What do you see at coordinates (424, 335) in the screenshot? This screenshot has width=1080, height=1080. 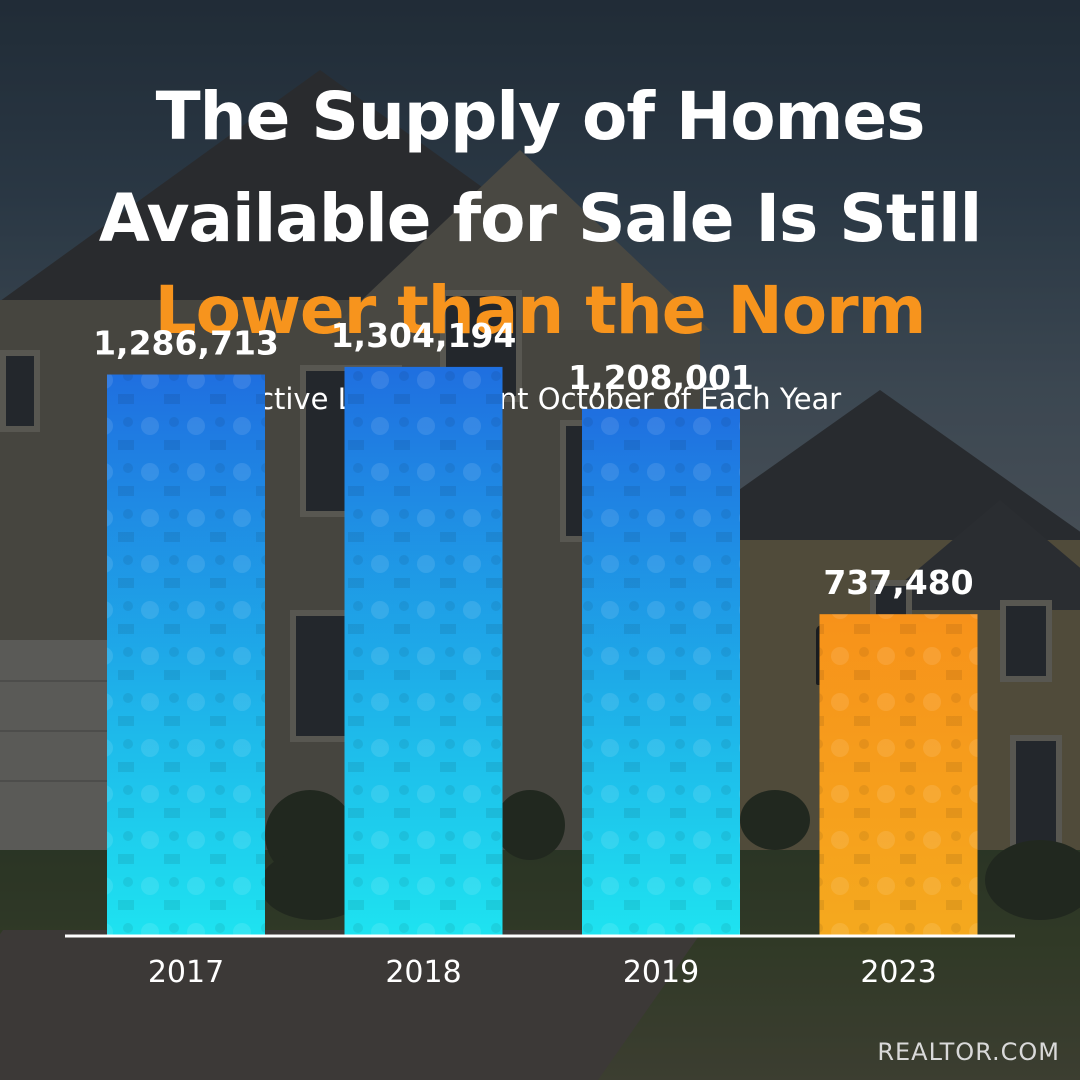 I see `value-label-2018: 1,304,194` at bounding box center [424, 335].